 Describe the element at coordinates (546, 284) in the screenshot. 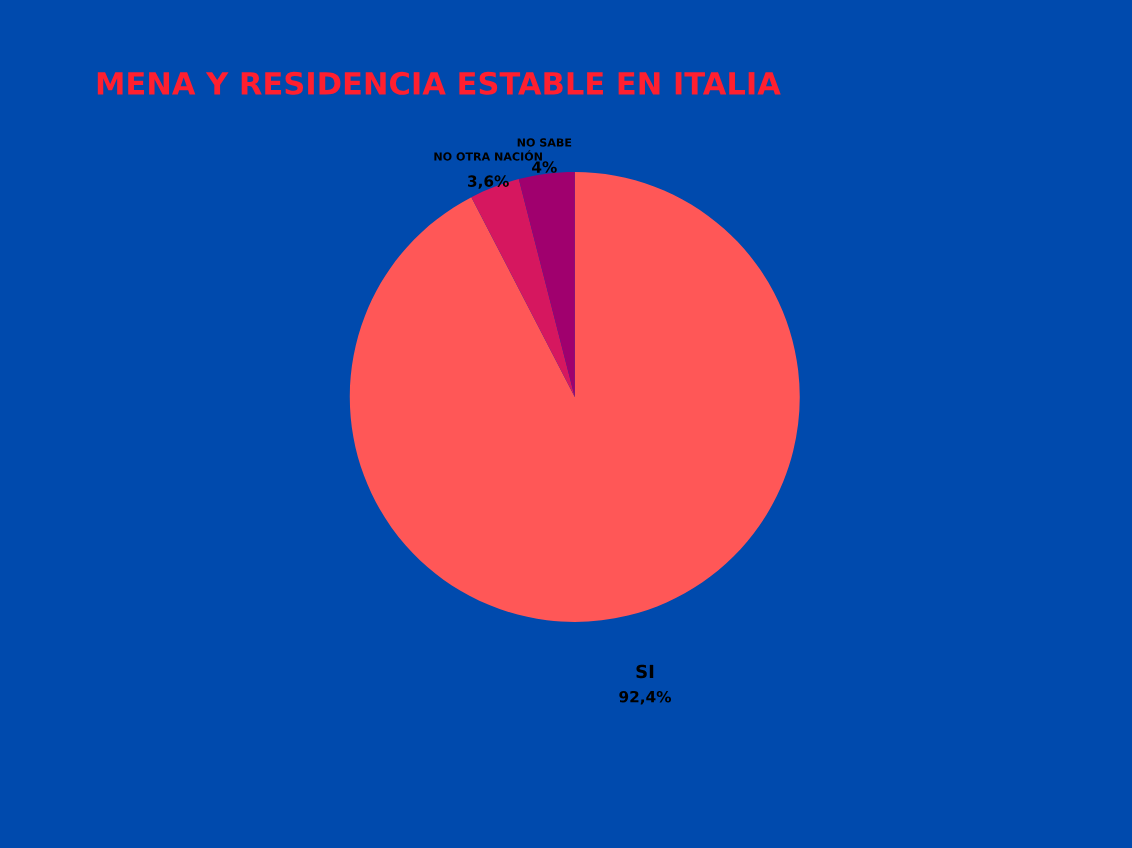

I see `pie-slice` at that location.